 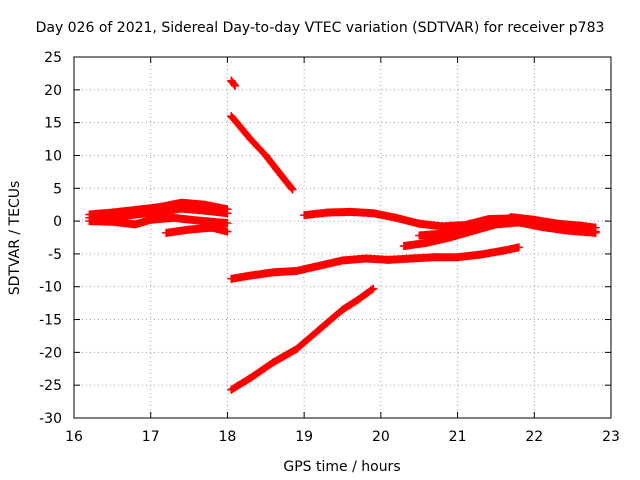 I want to click on x-tick-label: 21, so click(x=458, y=437).